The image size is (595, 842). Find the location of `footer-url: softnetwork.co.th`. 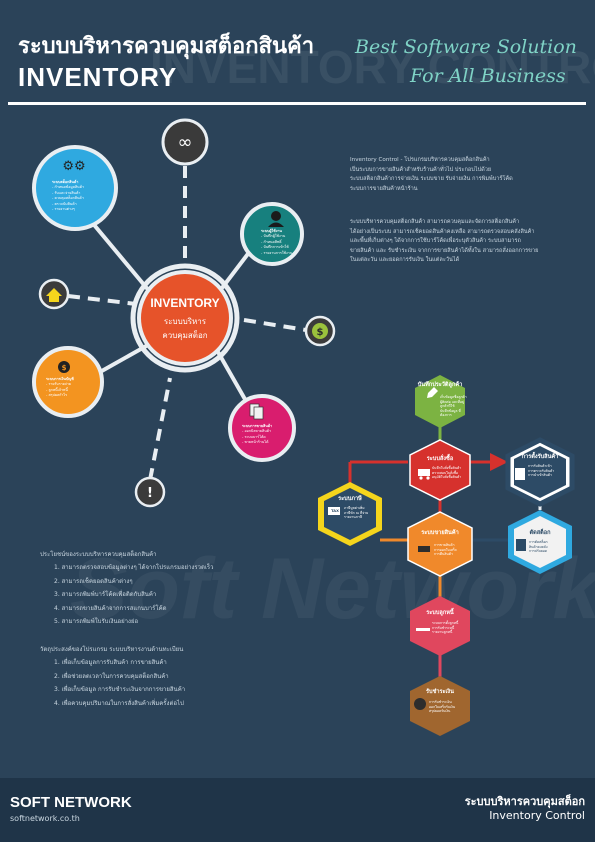

footer-url: softnetwork.co.th is located at coordinates (45, 818).